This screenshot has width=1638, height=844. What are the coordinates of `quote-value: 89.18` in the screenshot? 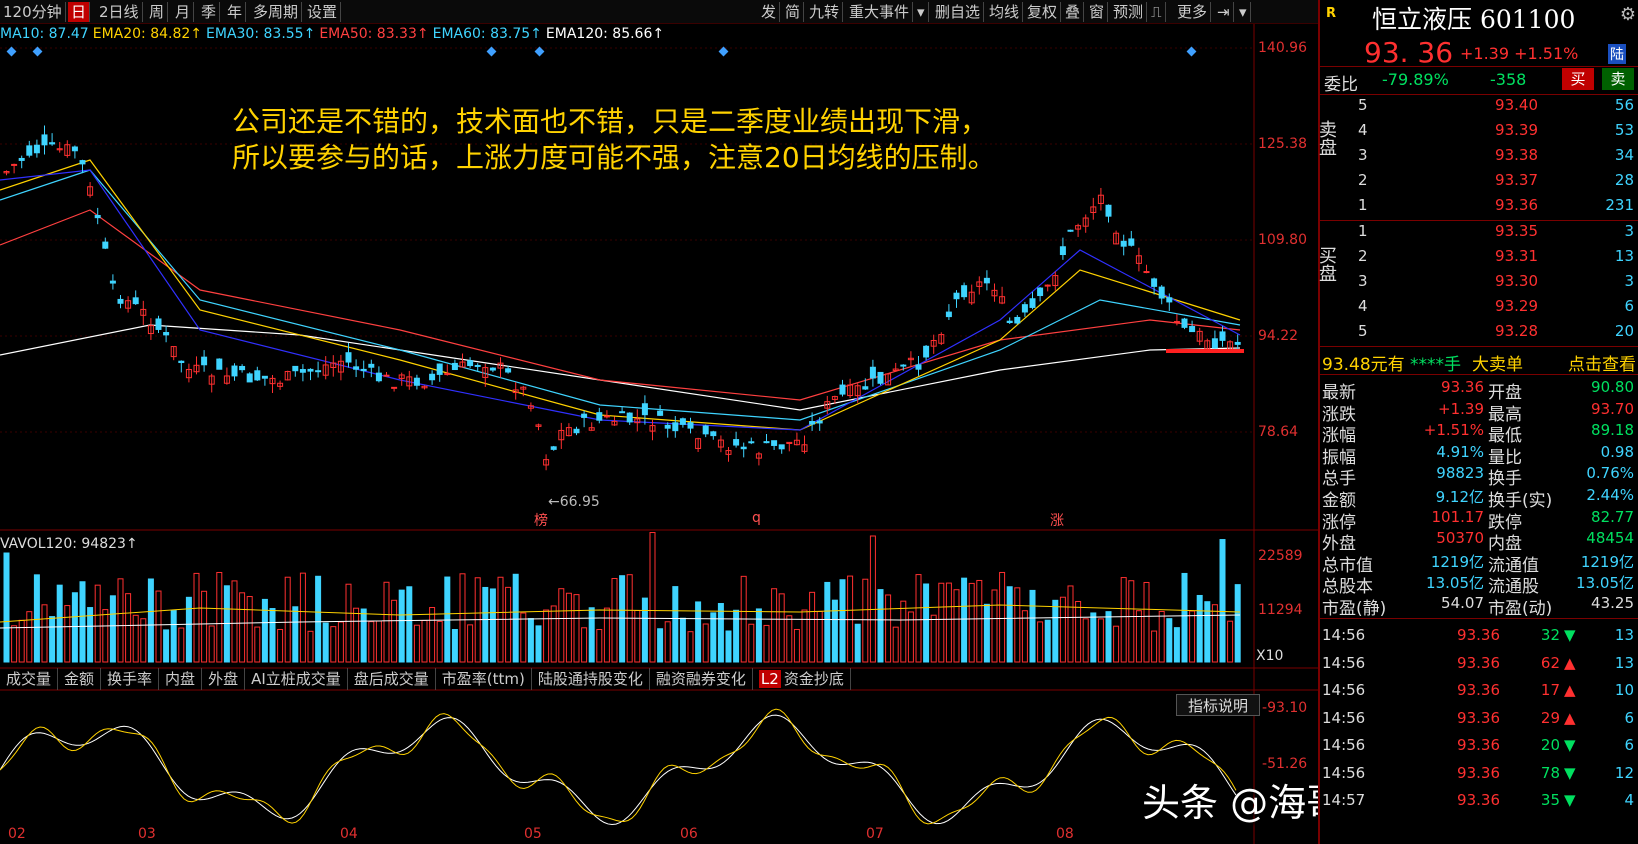 It's located at (1612, 430).